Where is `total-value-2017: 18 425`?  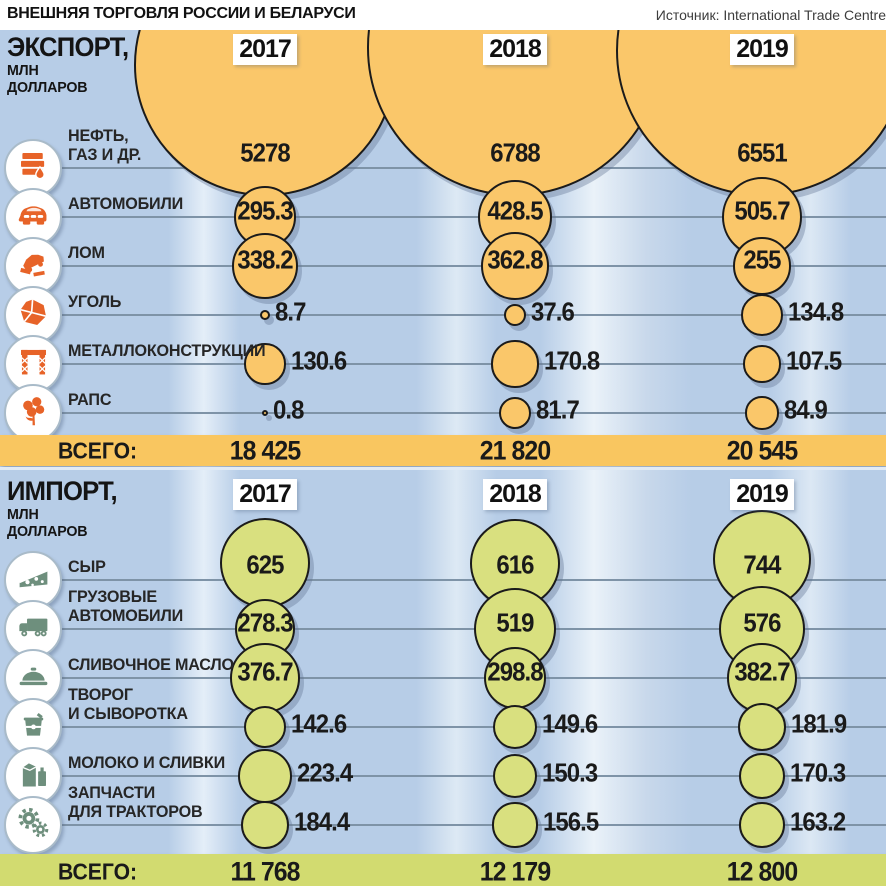 total-value-2017: 18 425 is located at coordinates (265, 450).